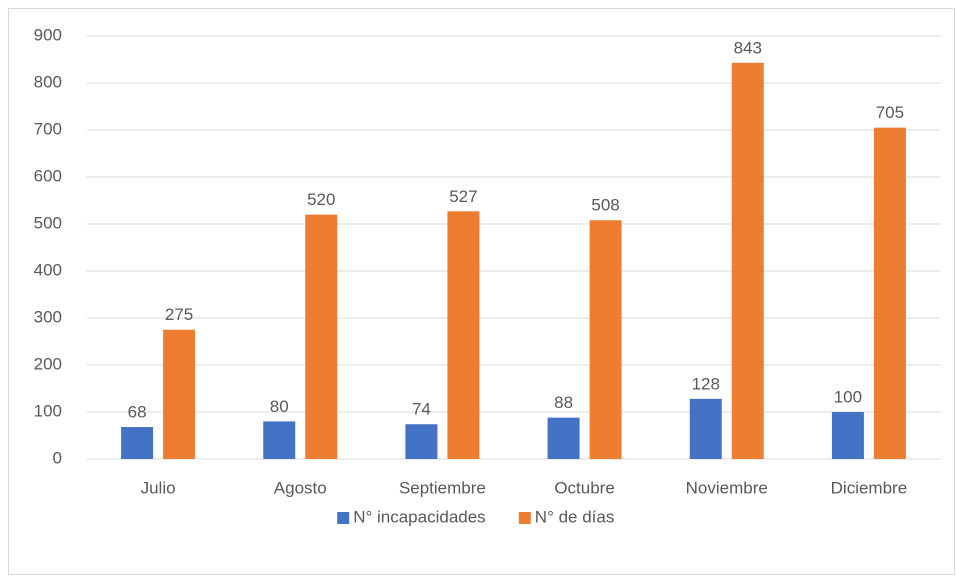 This screenshot has height=577, width=956. Describe the element at coordinates (48, 34) in the screenshot. I see `y-tick-label: 900` at that location.